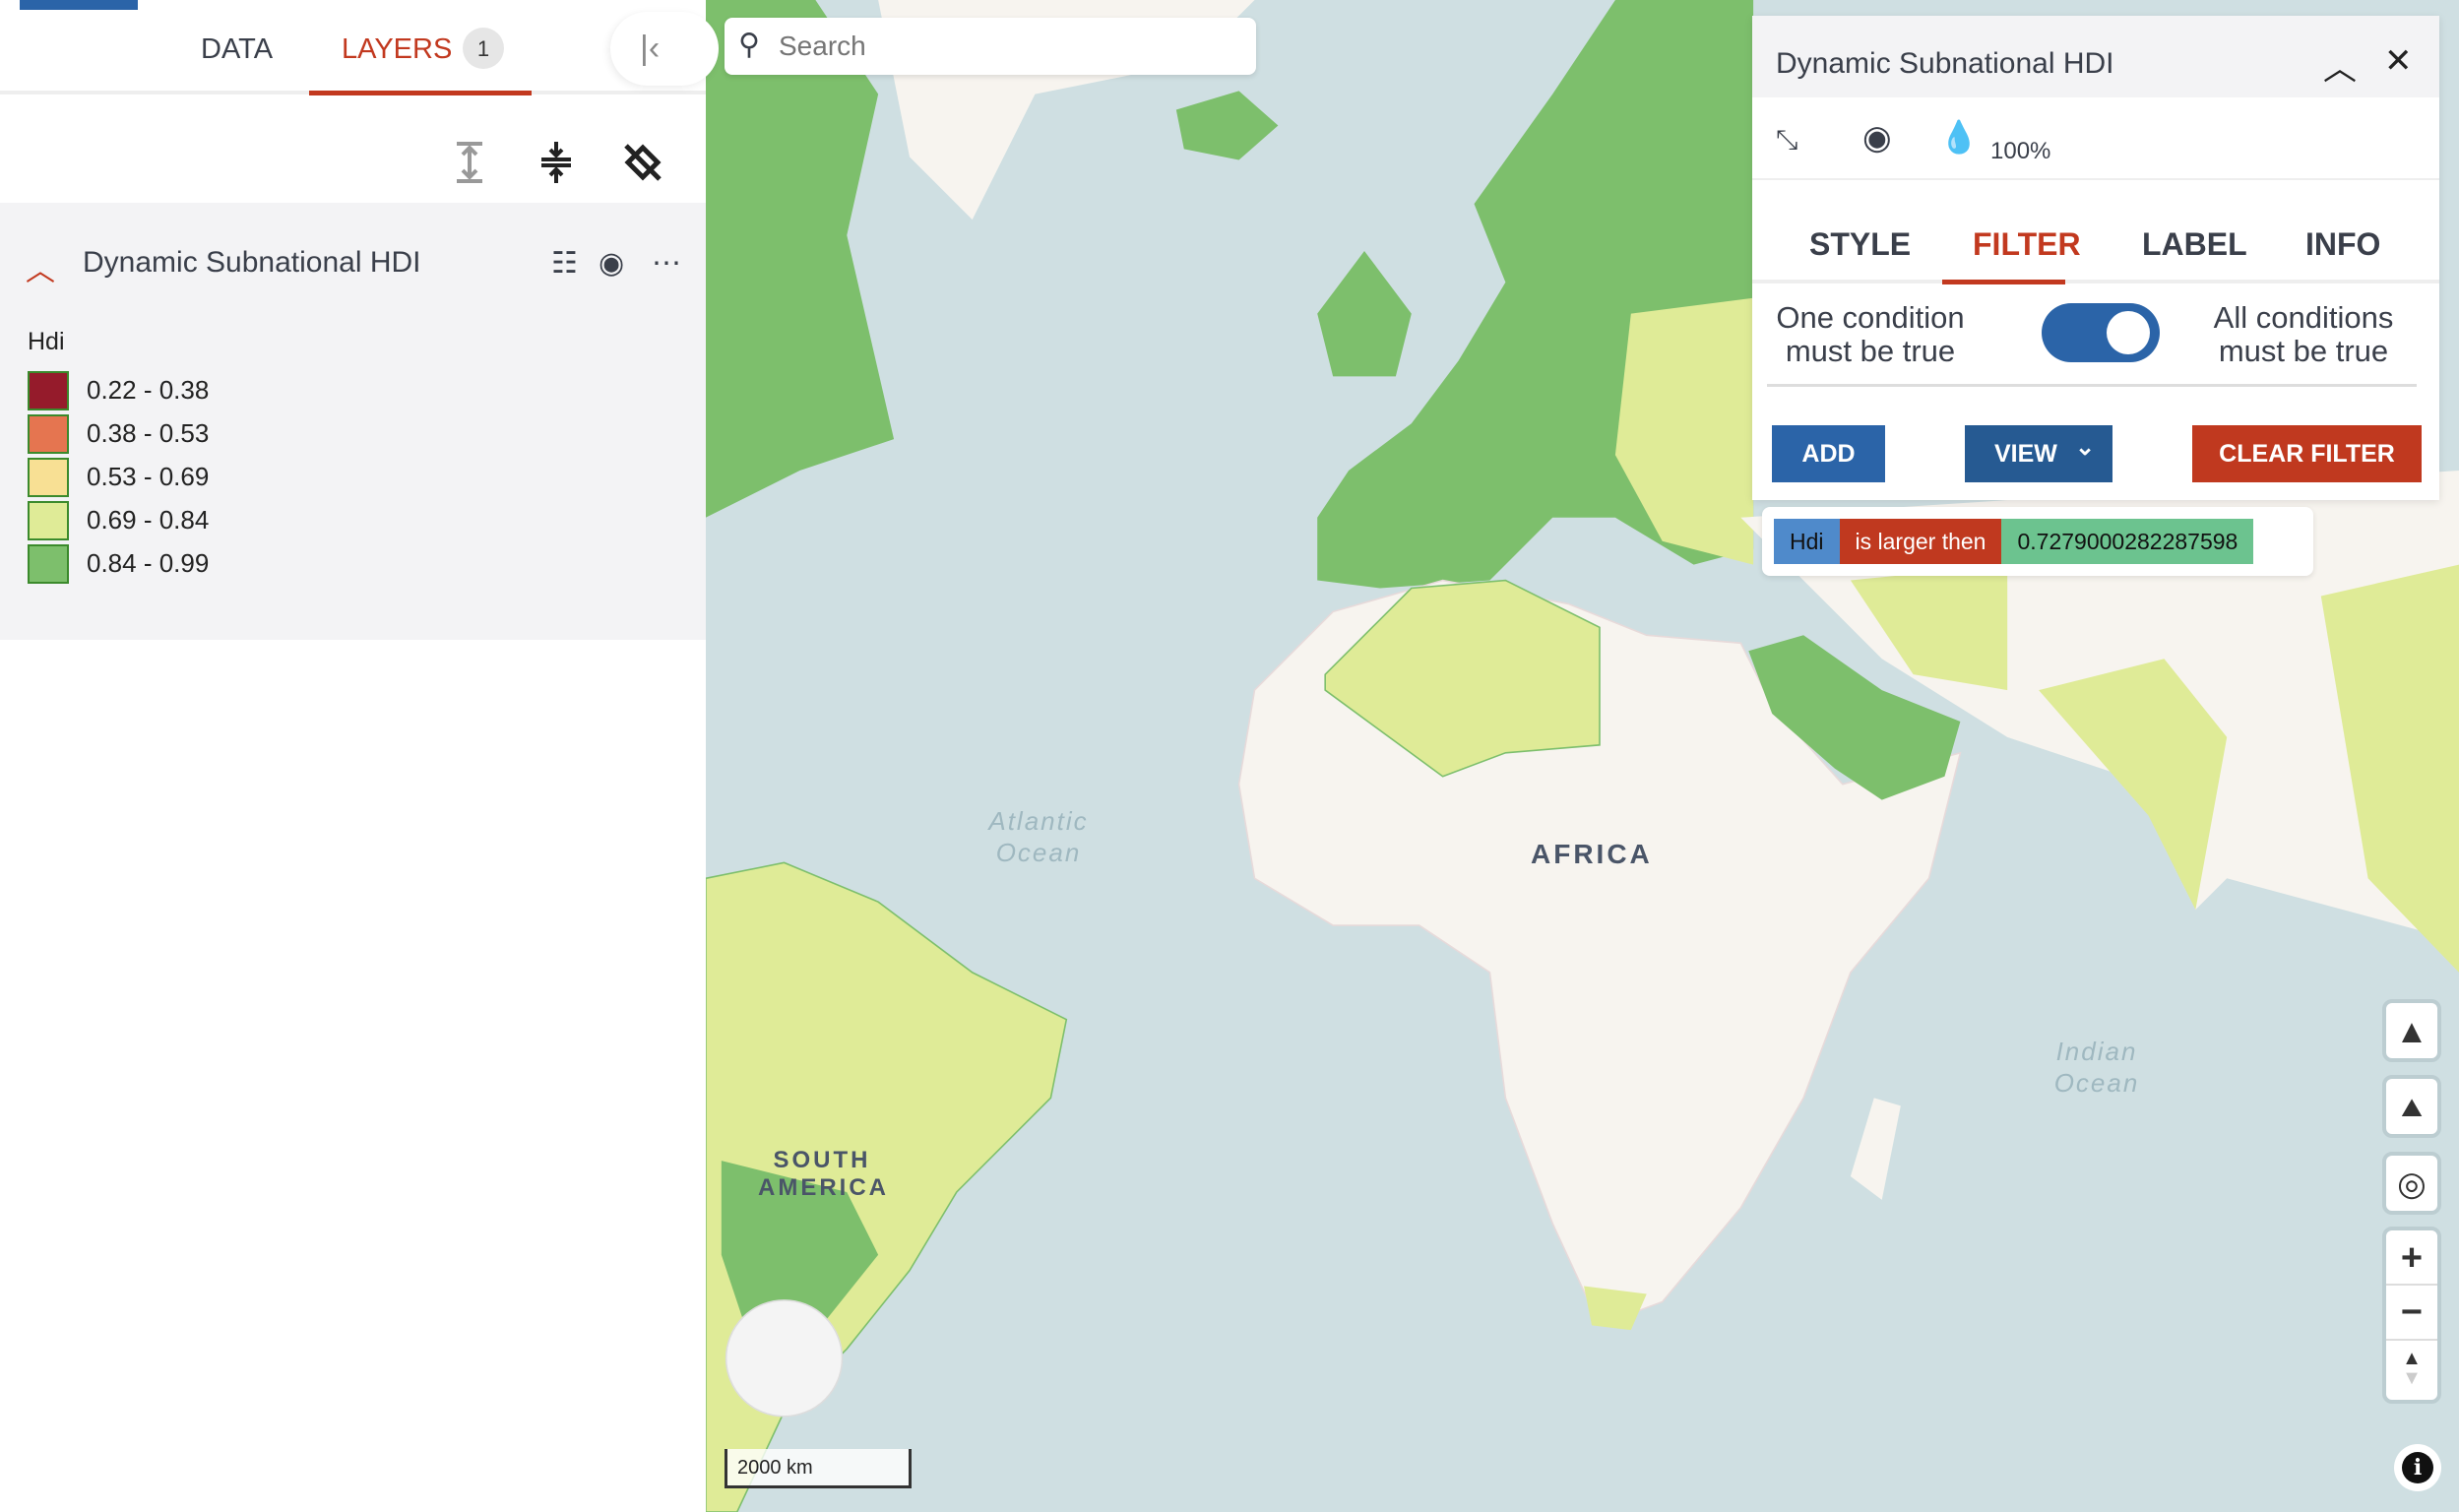 The width and height of the screenshot is (2459, 1512). Describe the element at coordinates (2085, 447) in the screenshot. I see `chevron-down-icon: ⌄` at that location.